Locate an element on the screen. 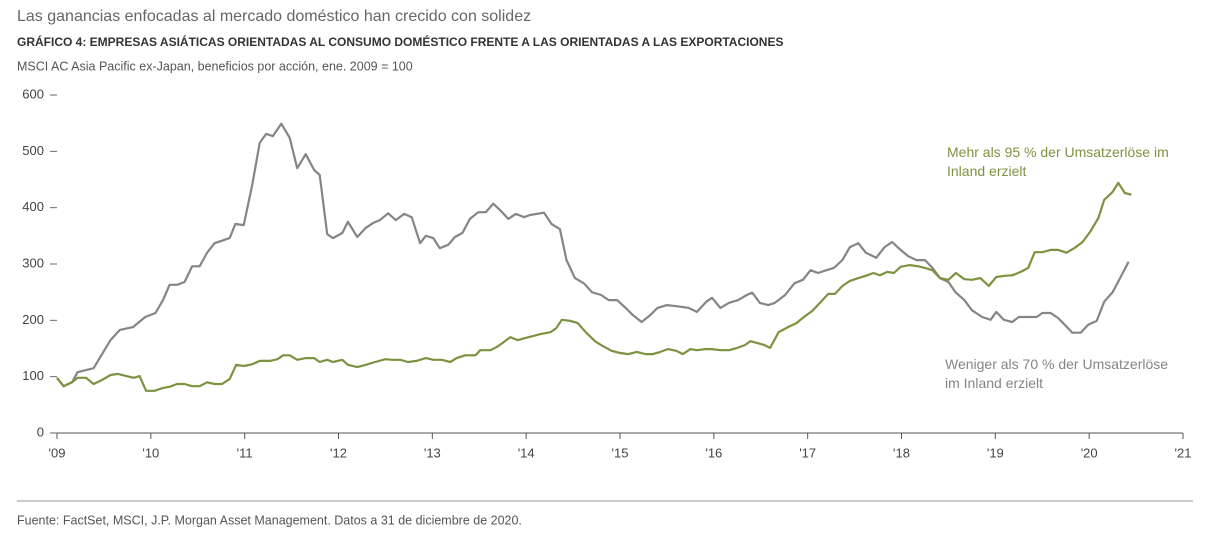 The height and width of the screenshot is (544, 1212). x-tick-label: '14 is located at coordinates (526, 452).